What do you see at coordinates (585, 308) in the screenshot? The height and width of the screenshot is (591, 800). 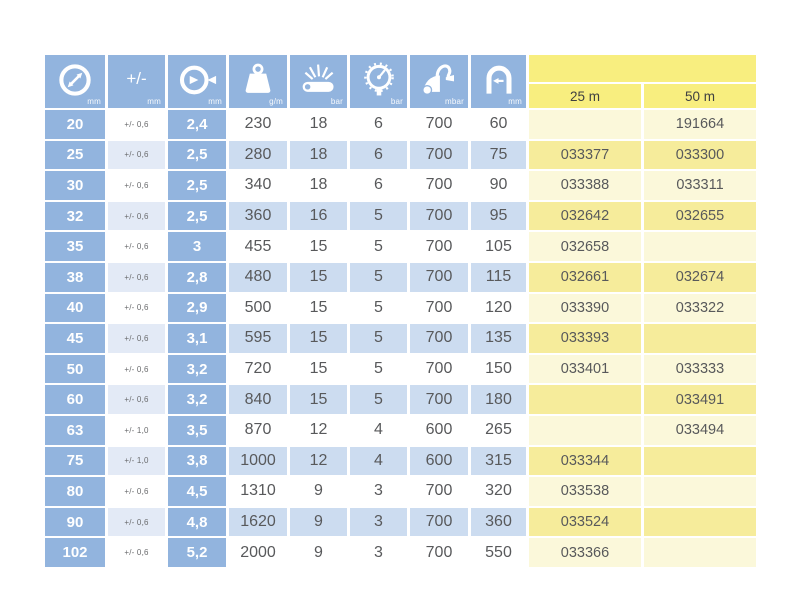 I see `cell-code-25m: 033390` at bounding box center [585, 308].